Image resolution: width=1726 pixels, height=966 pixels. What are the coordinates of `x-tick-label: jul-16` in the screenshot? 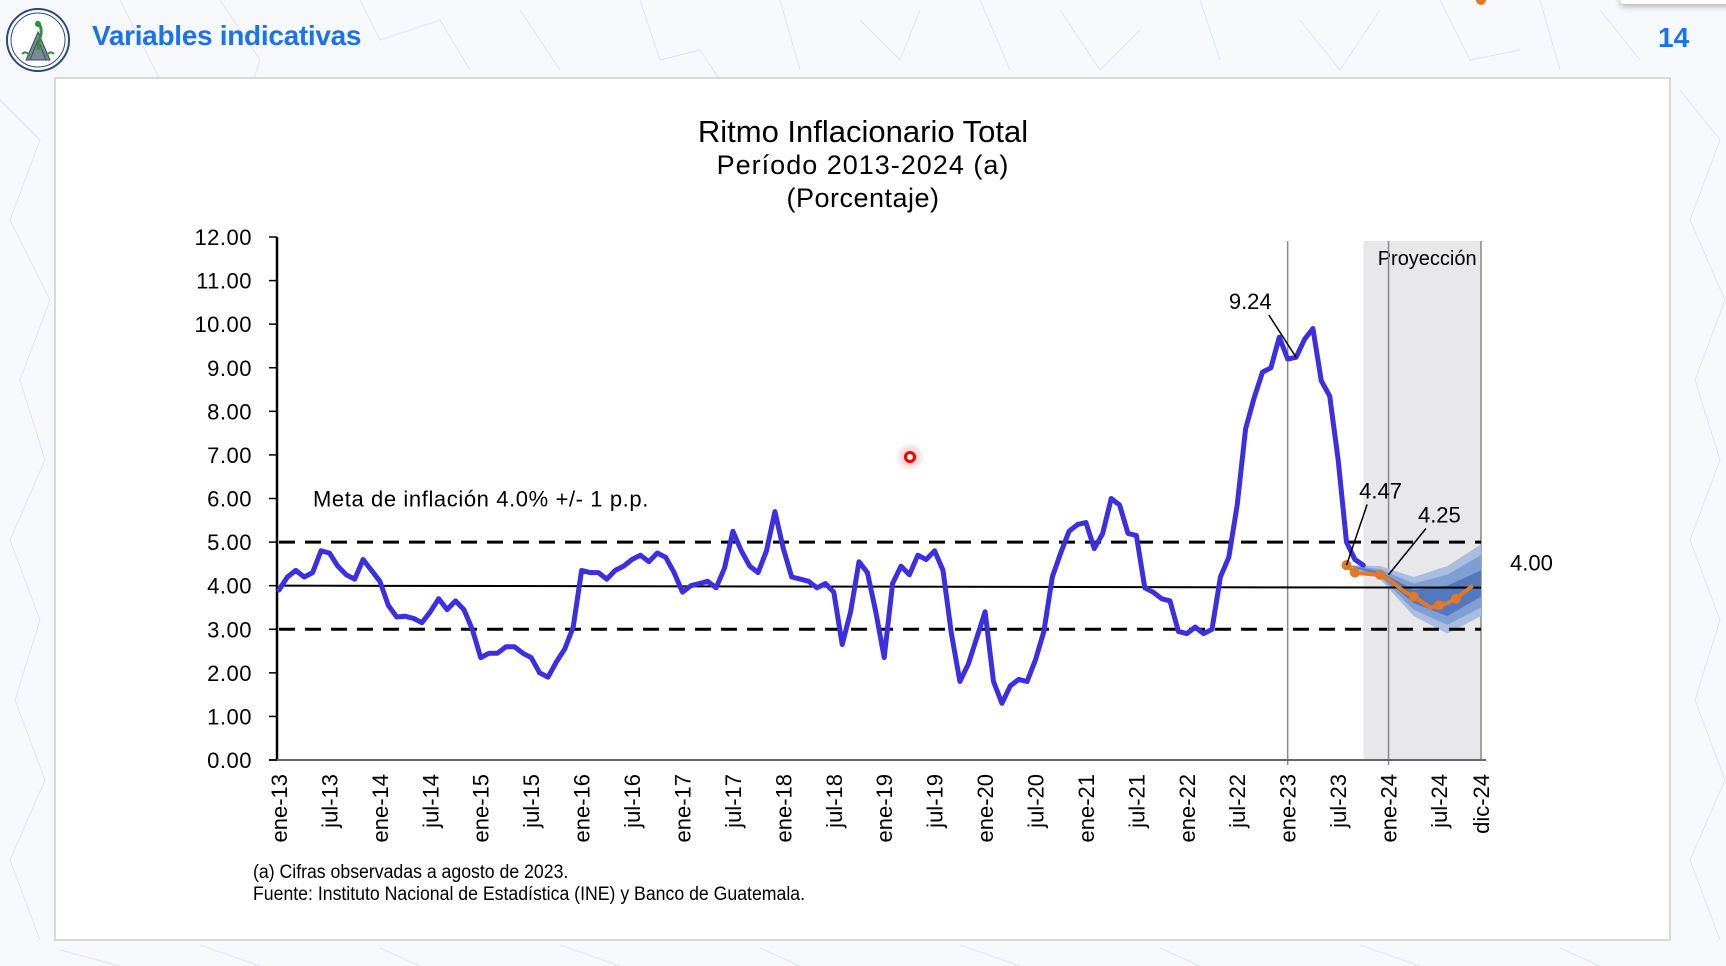 It's located at (632, 801).